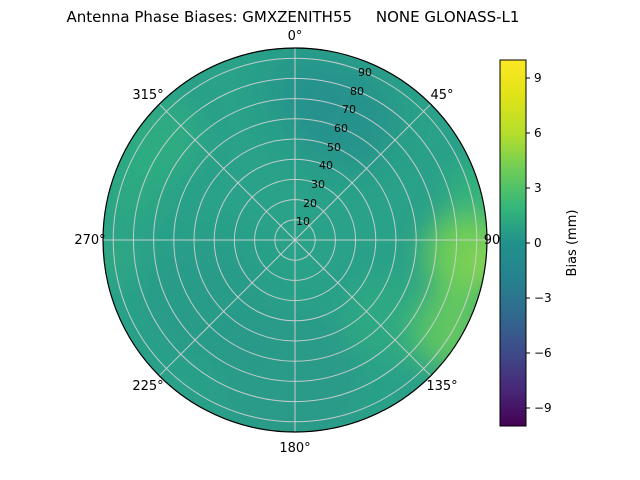 Image resolution: width=640 pixels, height=480 pixels. What do you see at coordinates (441, 95) in the screenshot?
I see `angular-label-45: 45°` at bounding box center [441, 95].